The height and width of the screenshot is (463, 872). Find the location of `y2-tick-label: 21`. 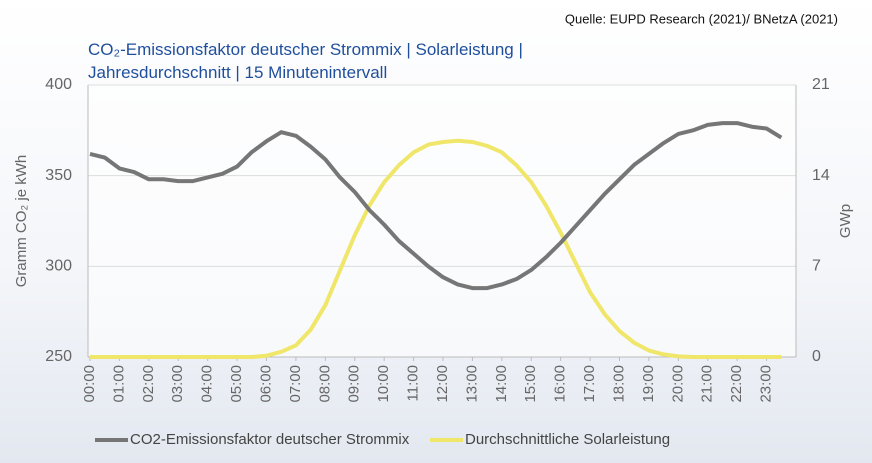

y2-tick-label: 21 is located at coordinates (821, 84).